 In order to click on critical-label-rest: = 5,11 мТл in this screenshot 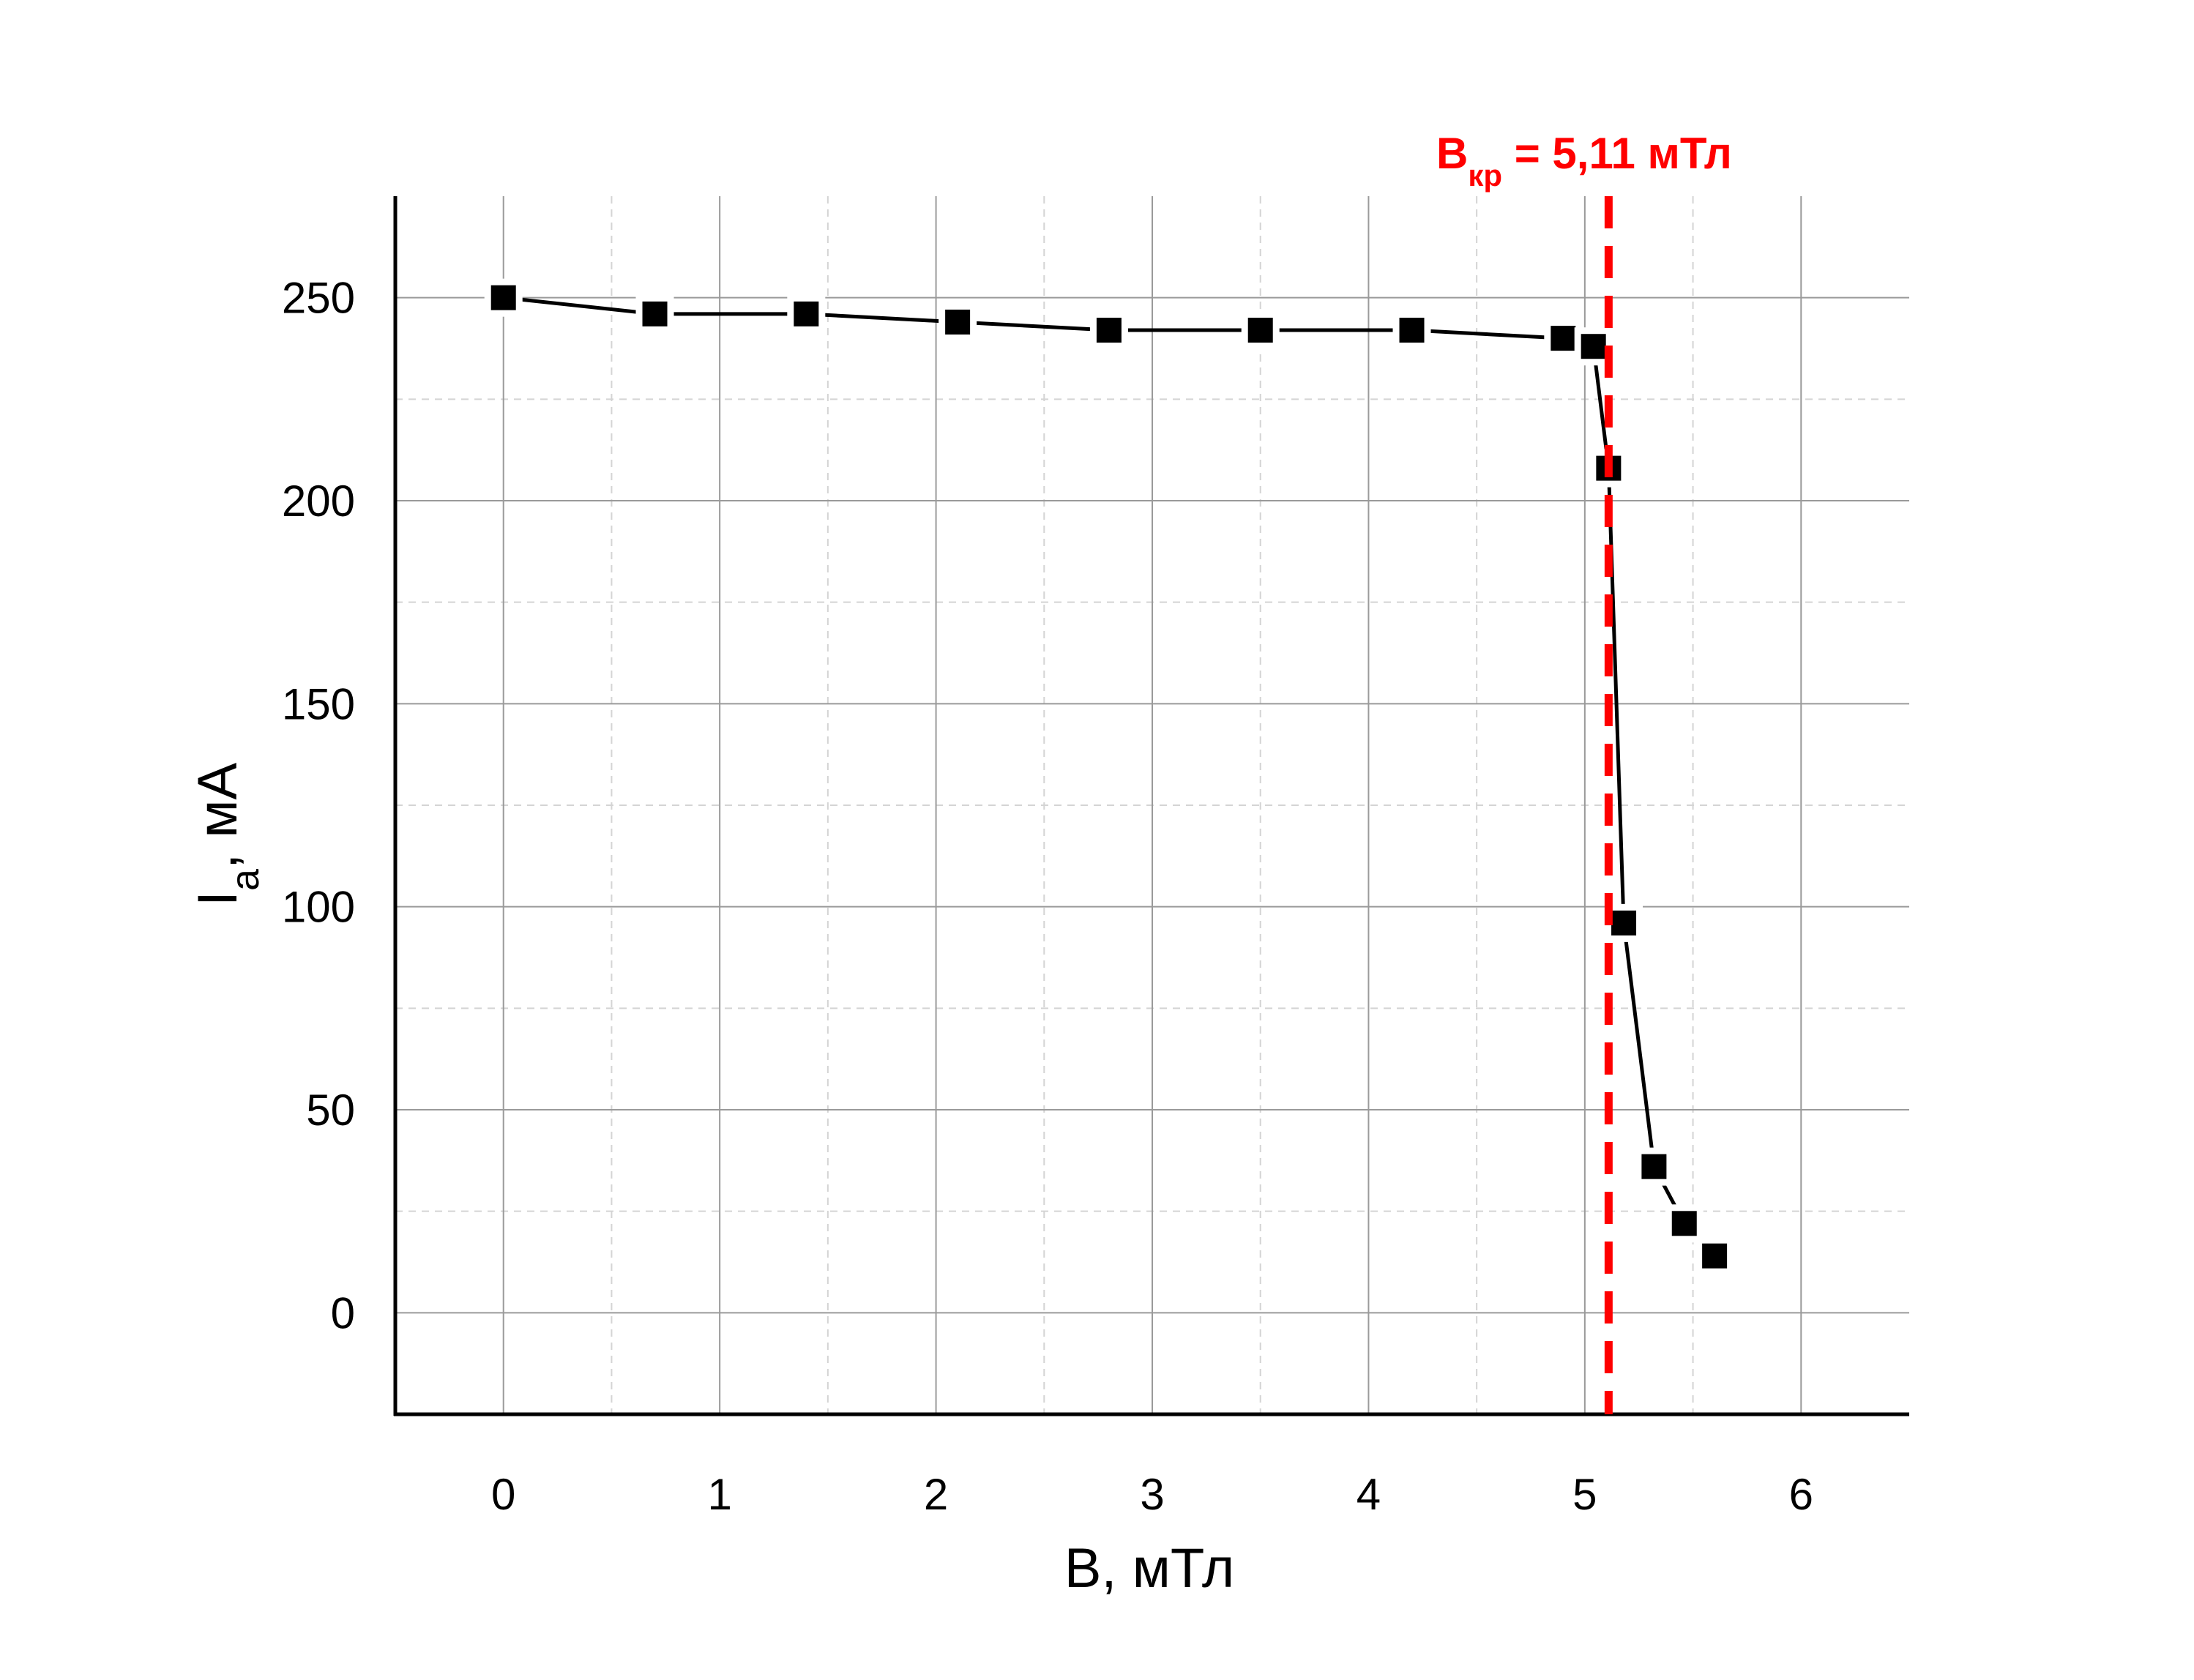, I will do `click(1617, 153)`.